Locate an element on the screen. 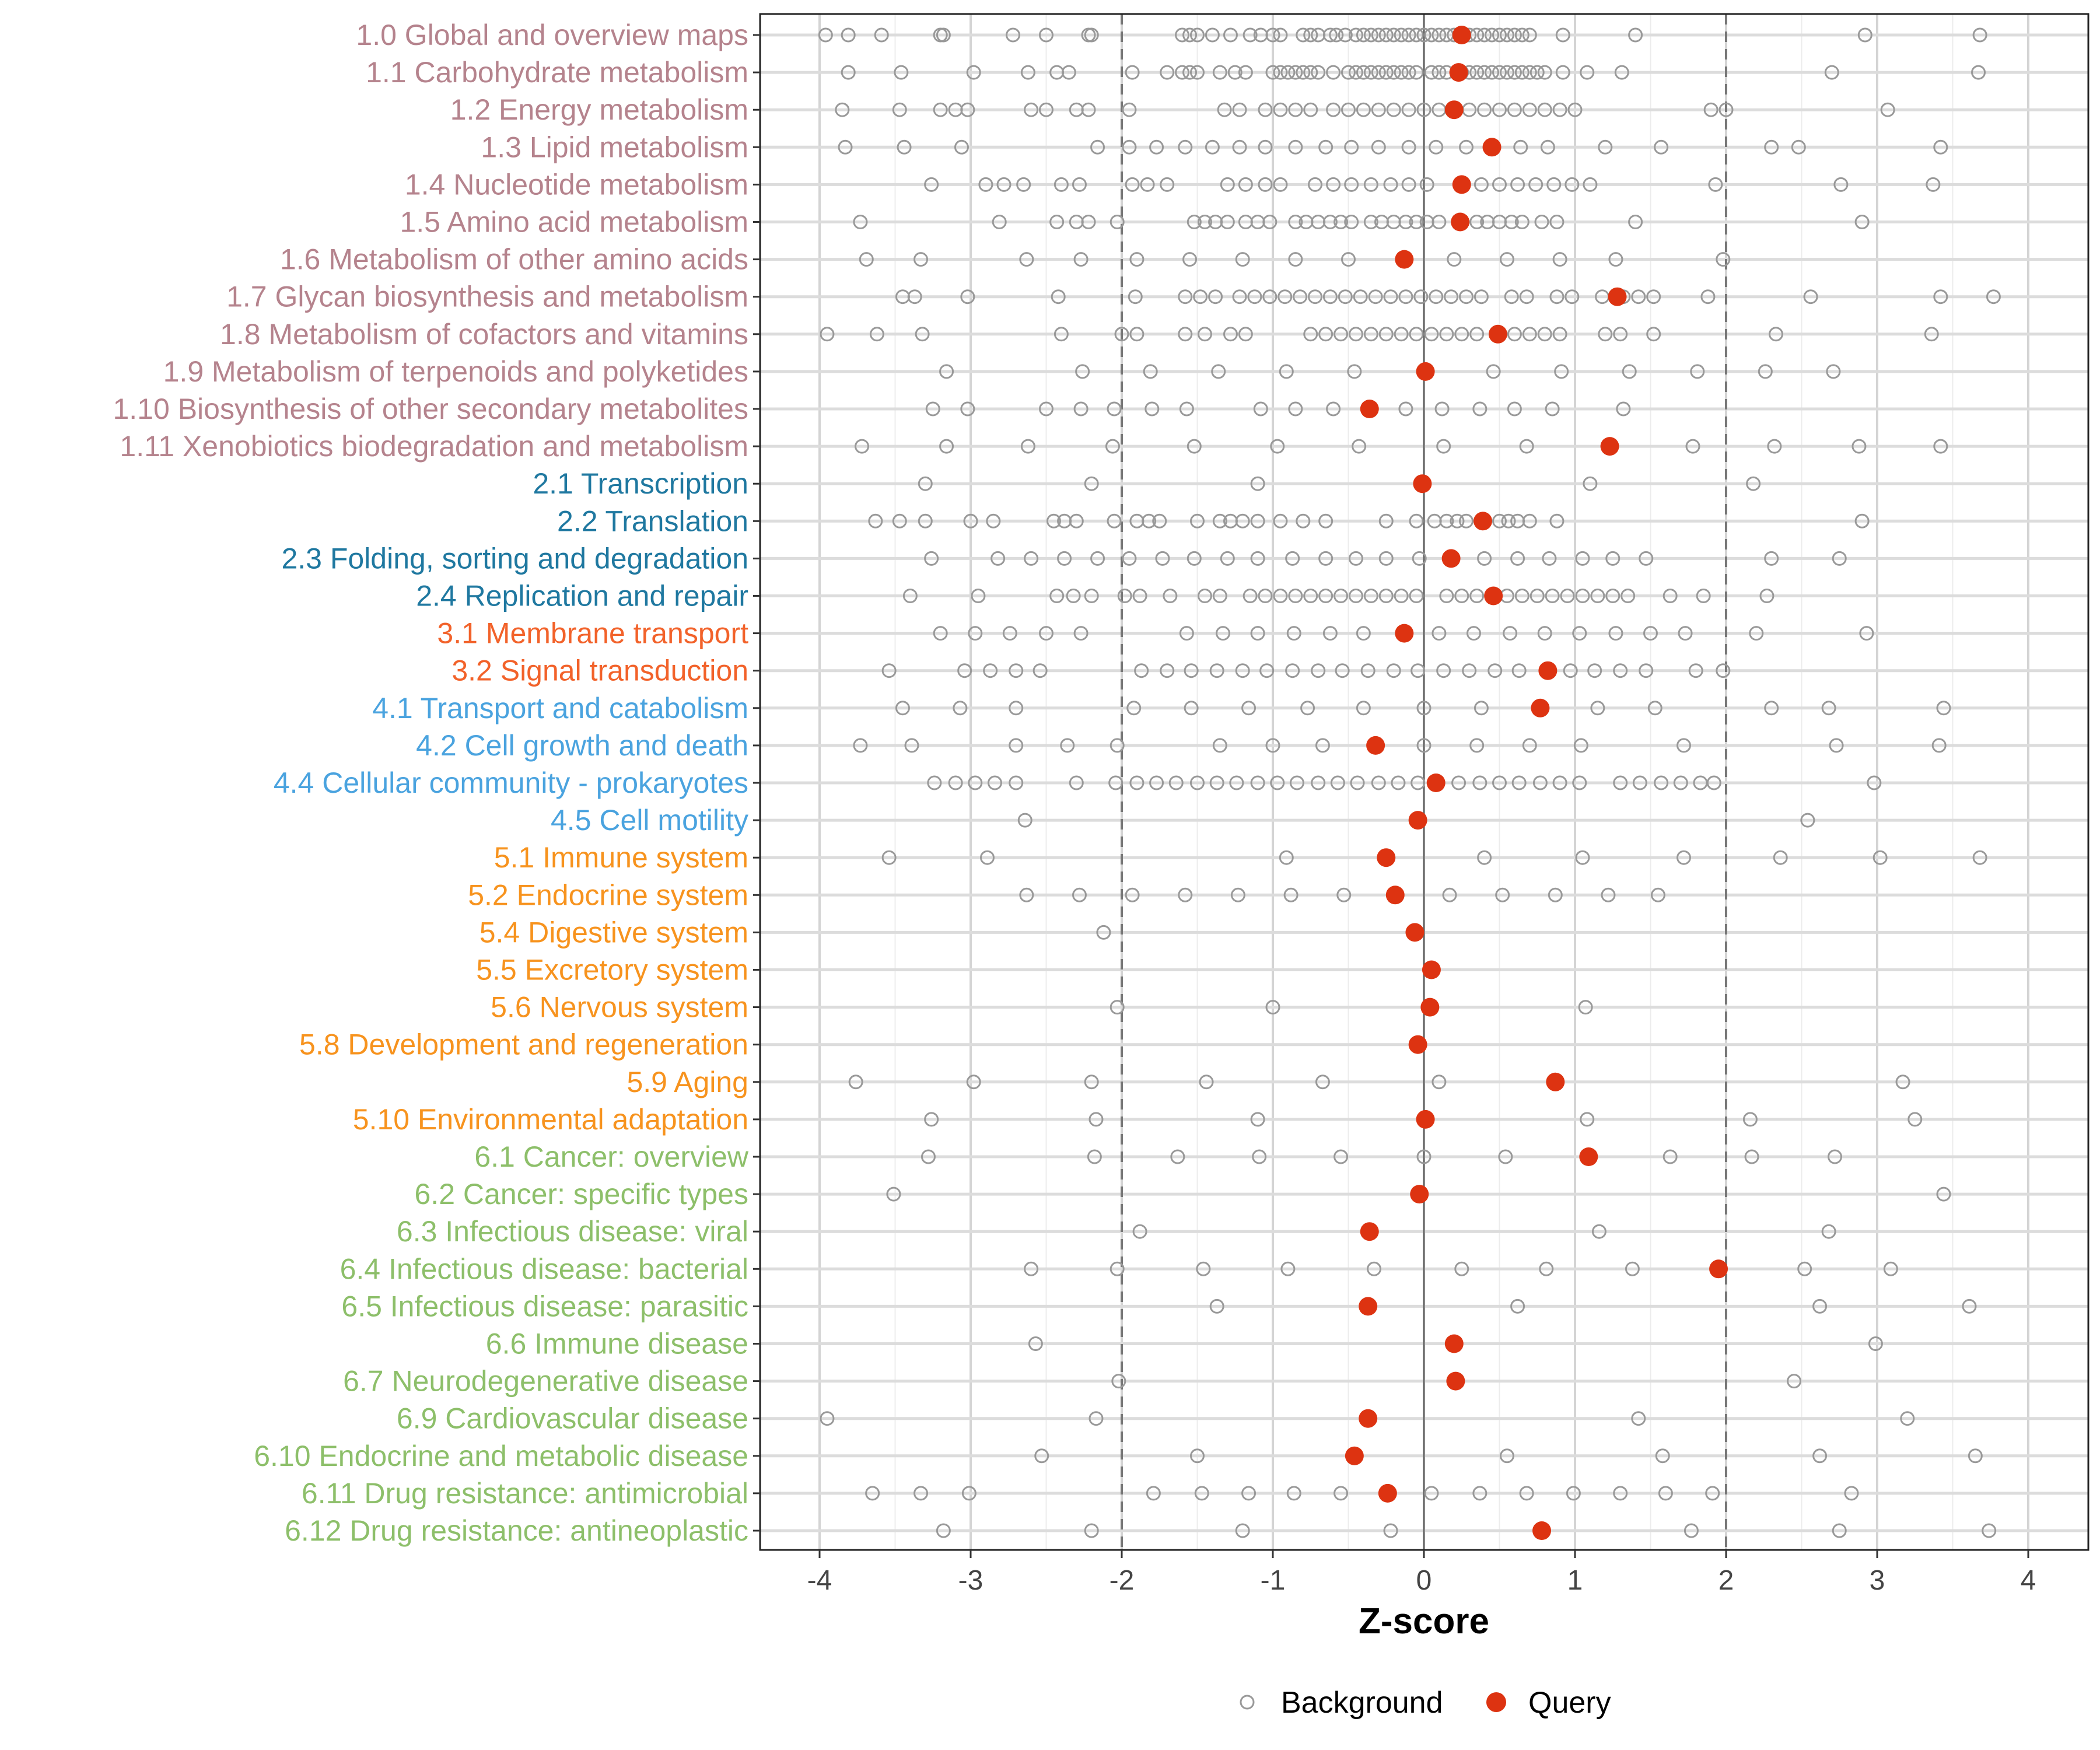  y-tick-label: 1.6 Metabolism of other amino acids is located at coordinates (514, 259).